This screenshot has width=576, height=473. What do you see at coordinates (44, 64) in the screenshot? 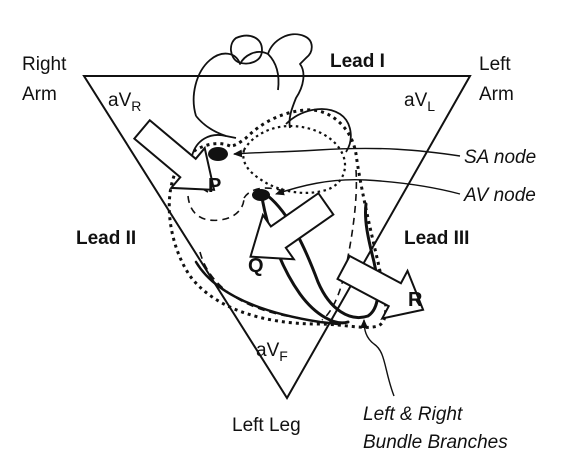
I see `label-right-arm-line1: Right` at bounding box center [44, 64].